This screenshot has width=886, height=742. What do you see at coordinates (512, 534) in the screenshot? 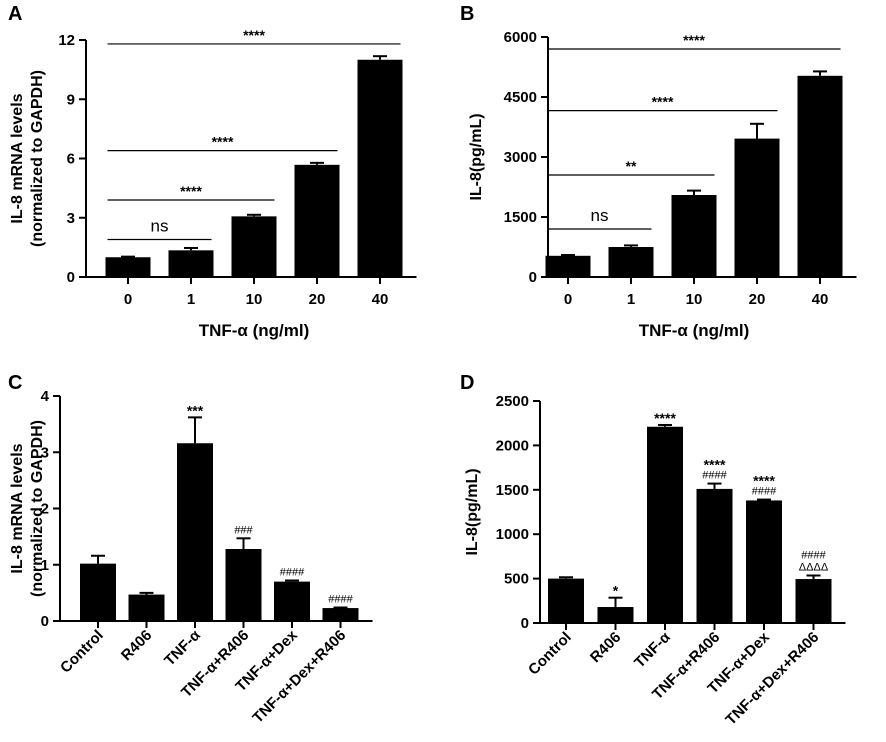
I see `y-tick-label: 1000` at bounding box center [512, 534].